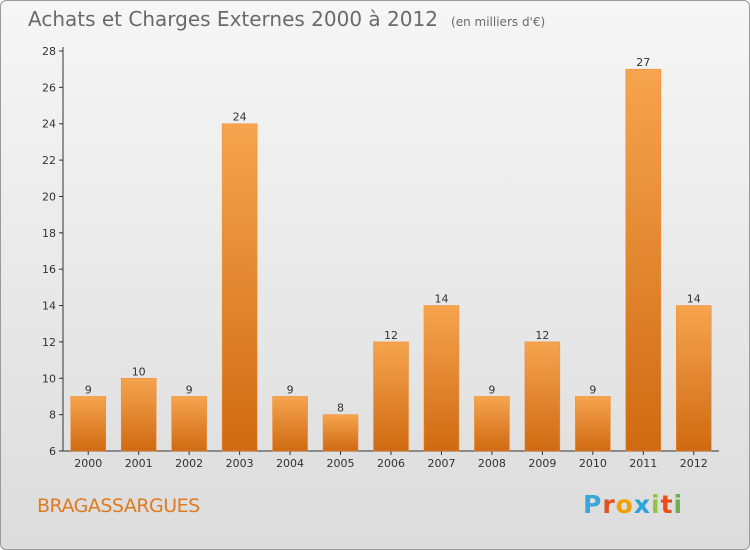  Describe the element at coordinates (542, 463) in the screenshot. I see `x-tick-label: 2009` at that location.